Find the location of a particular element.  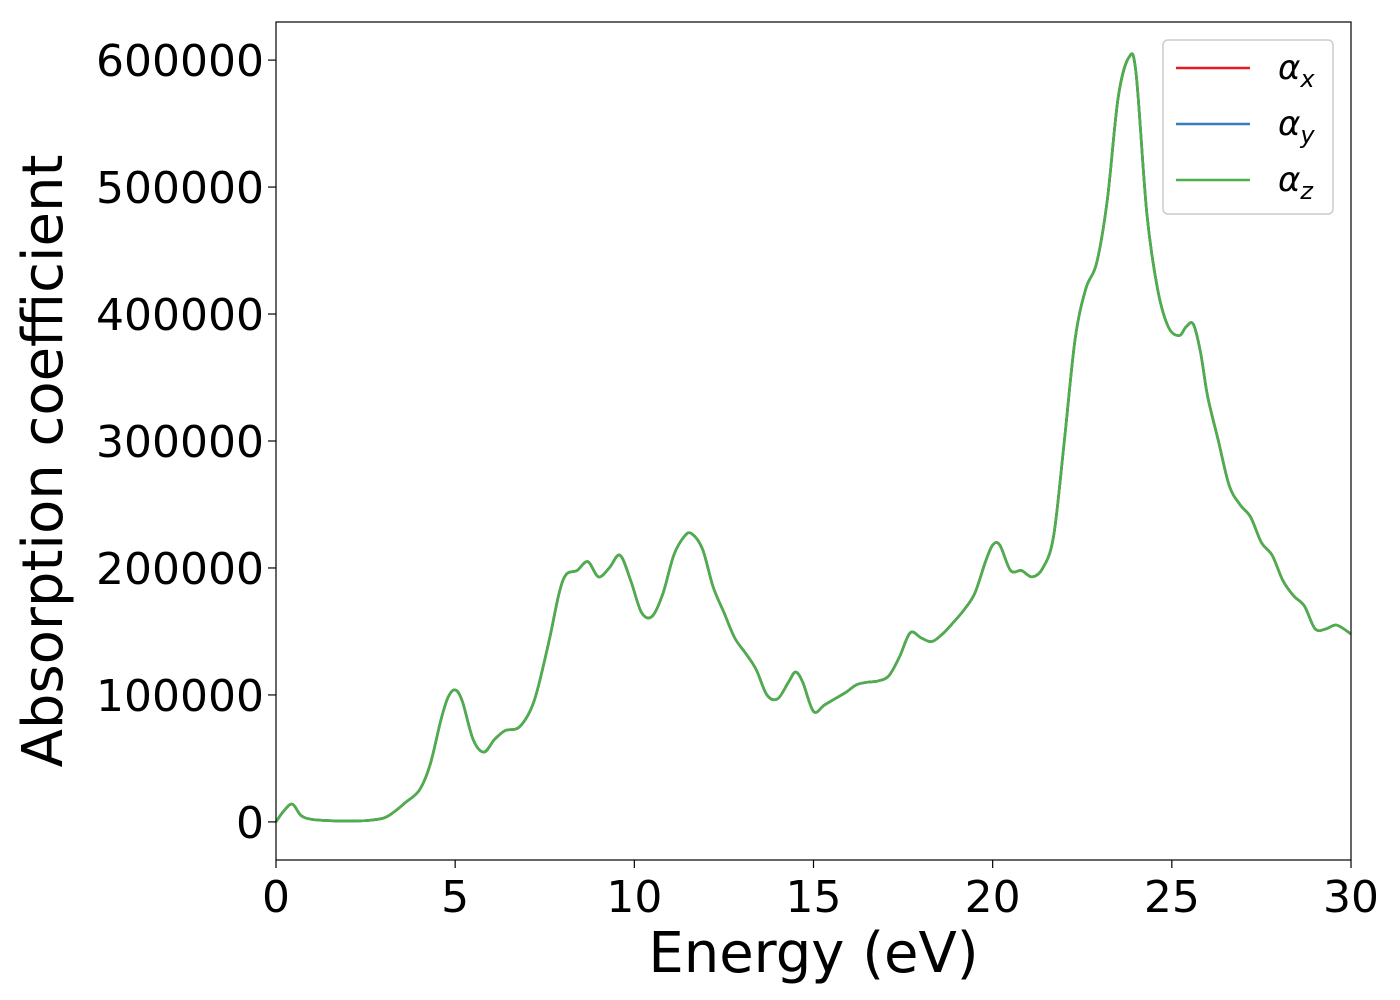

y-tick-label: 200000 is located at coordinates (180, 569).